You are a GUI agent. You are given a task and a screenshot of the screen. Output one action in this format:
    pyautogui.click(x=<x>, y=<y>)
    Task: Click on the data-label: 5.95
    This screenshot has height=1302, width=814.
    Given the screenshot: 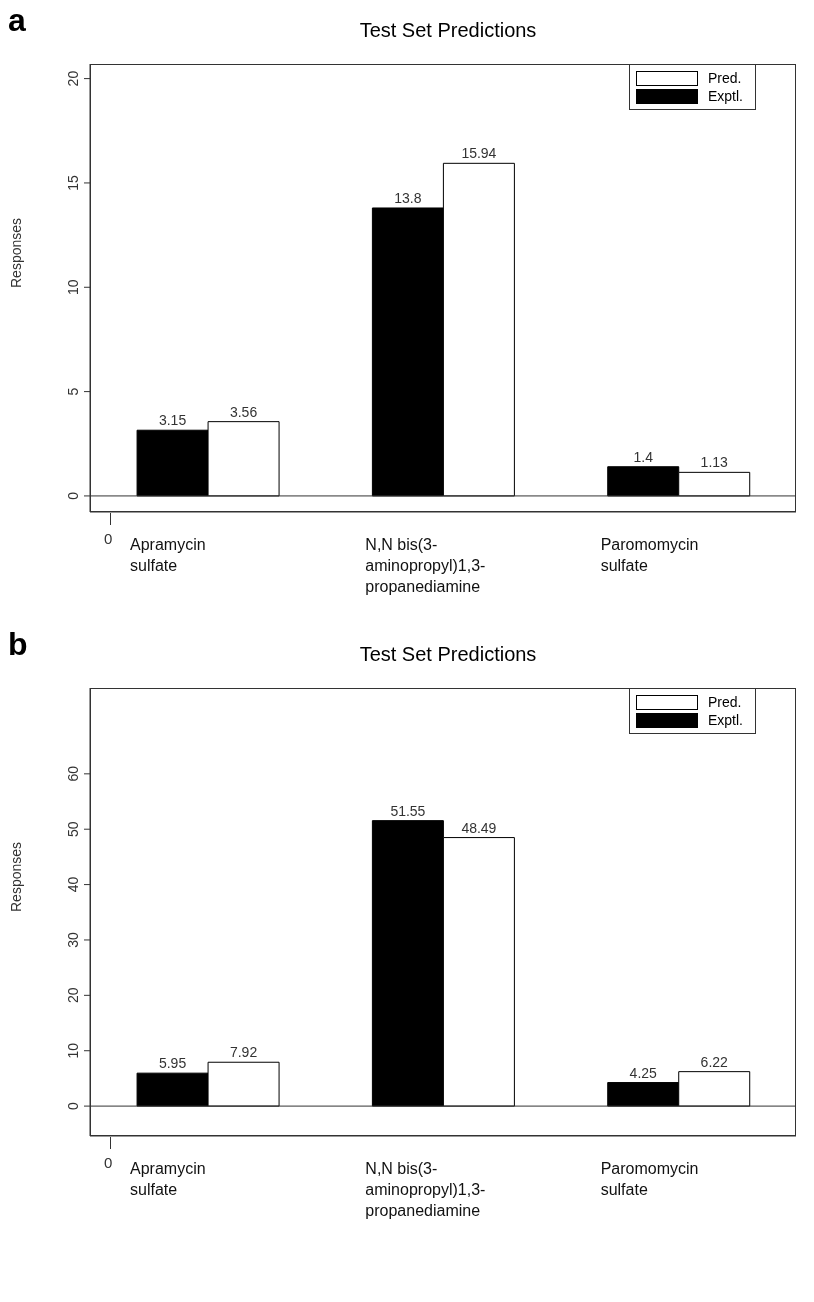 What is the action you would take?
    pyautogui.click(x=172, y=1063)
    